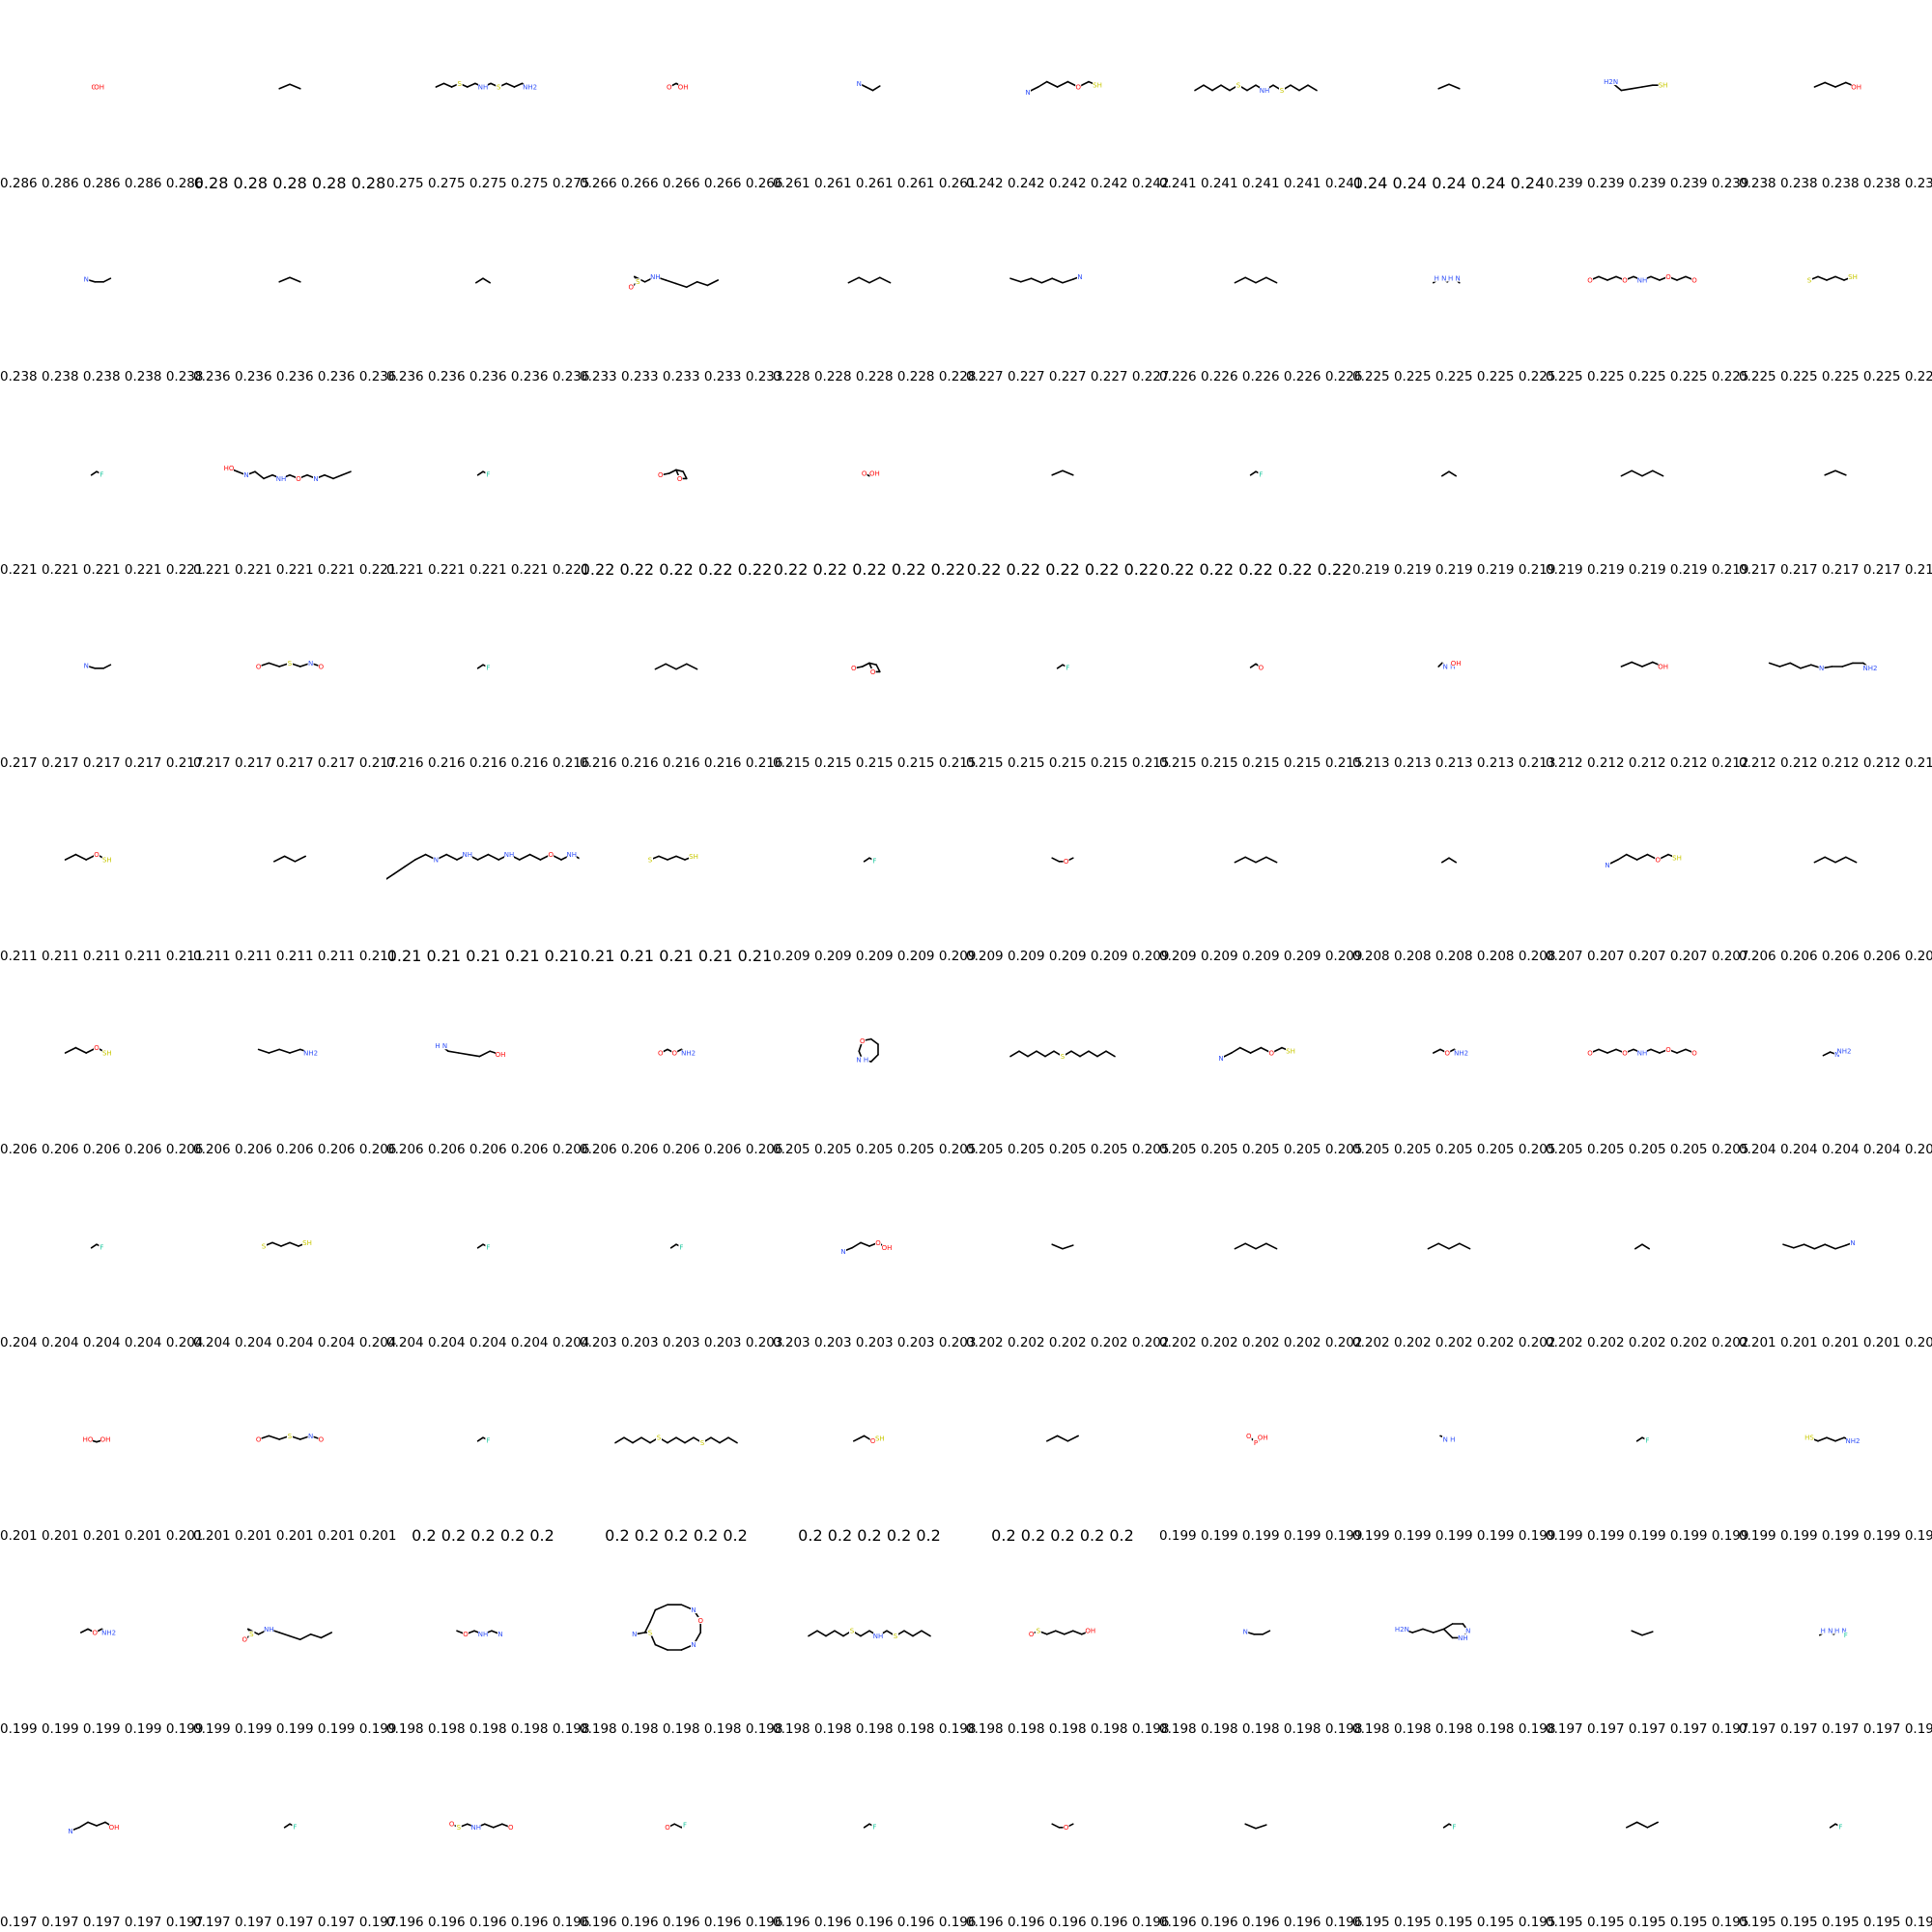 The image size is (1932, 1932). Describe the element at coordinates (1260, 869) in the screenshot. I see `molecule-cell: 0.209 0.209 0.209 0.209 0.209` at that location.